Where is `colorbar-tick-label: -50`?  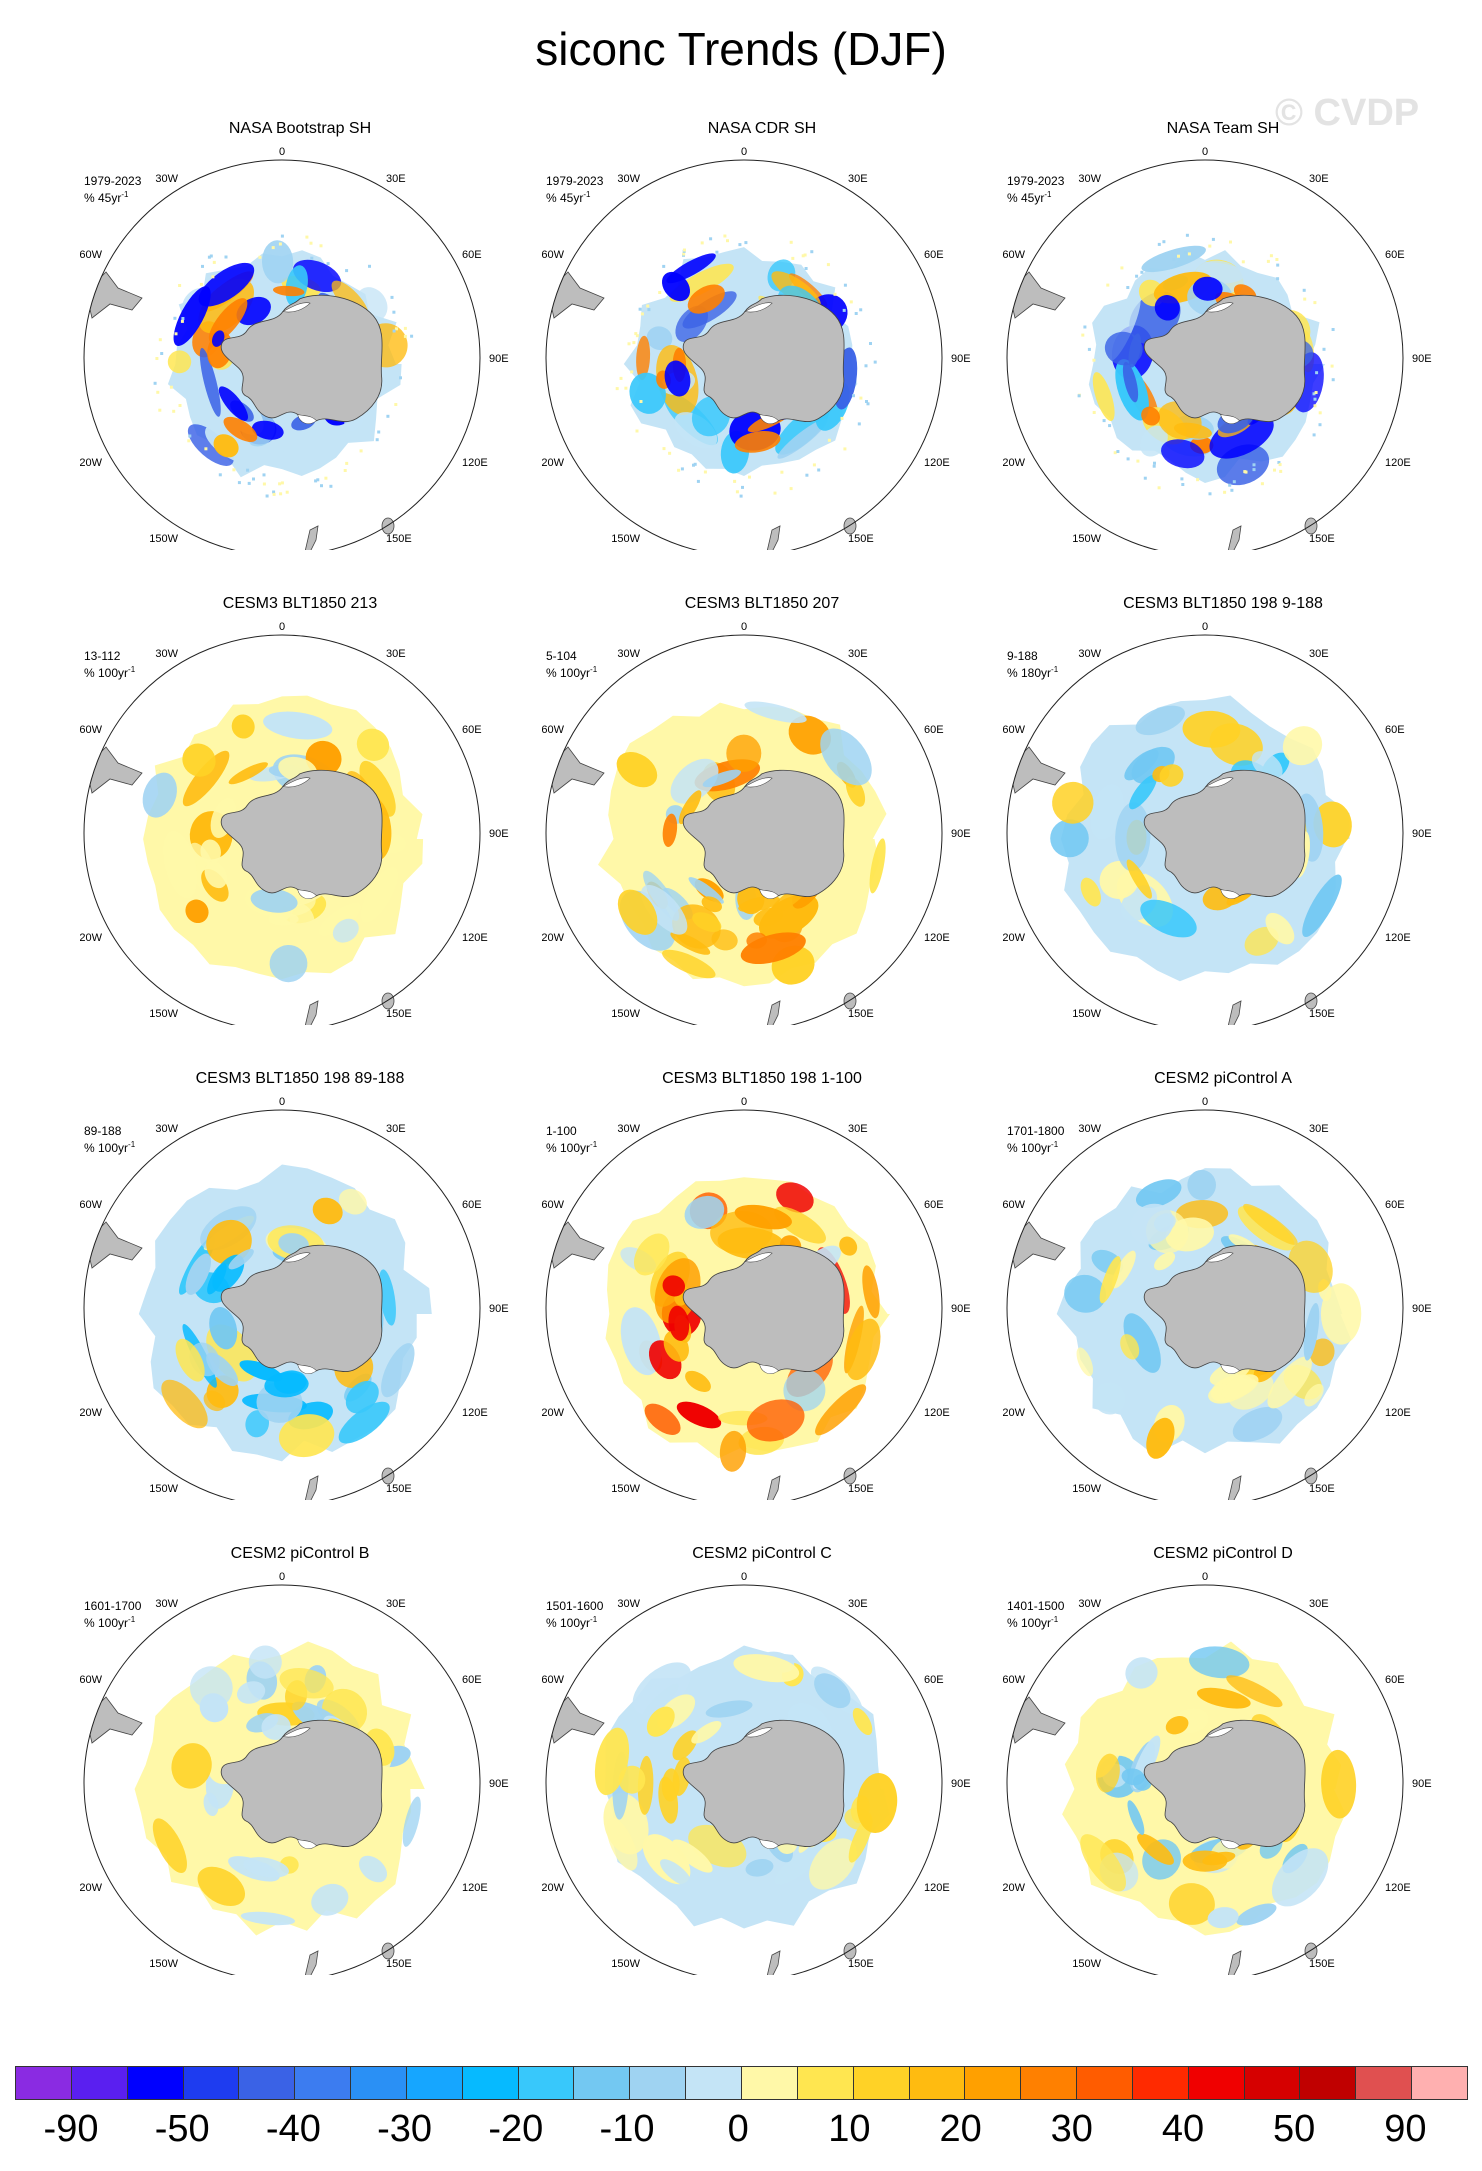
colorbar-tick-label: -50 is located at coordinates (182, 2129).